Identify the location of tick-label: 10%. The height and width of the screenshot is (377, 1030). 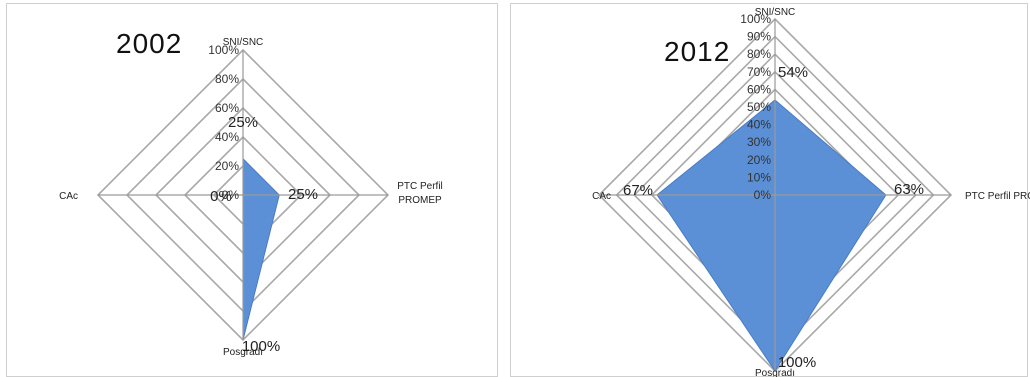
(759, 177).